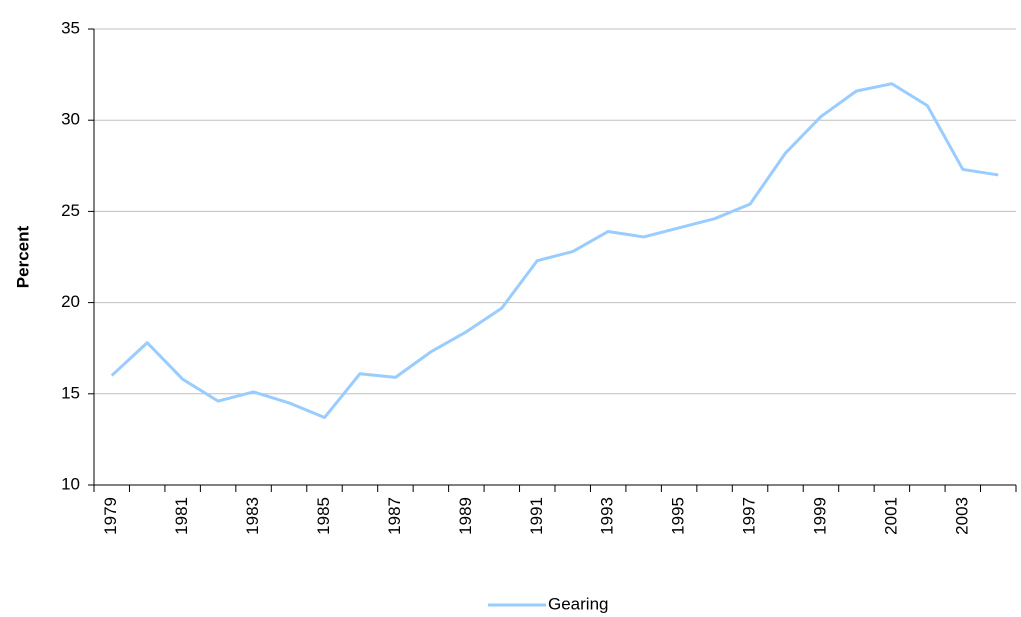  What do you see at coordinates (890, 516) in the screenshot?
I see `x-tick-label: 2001` at bounding box center [890, 516].